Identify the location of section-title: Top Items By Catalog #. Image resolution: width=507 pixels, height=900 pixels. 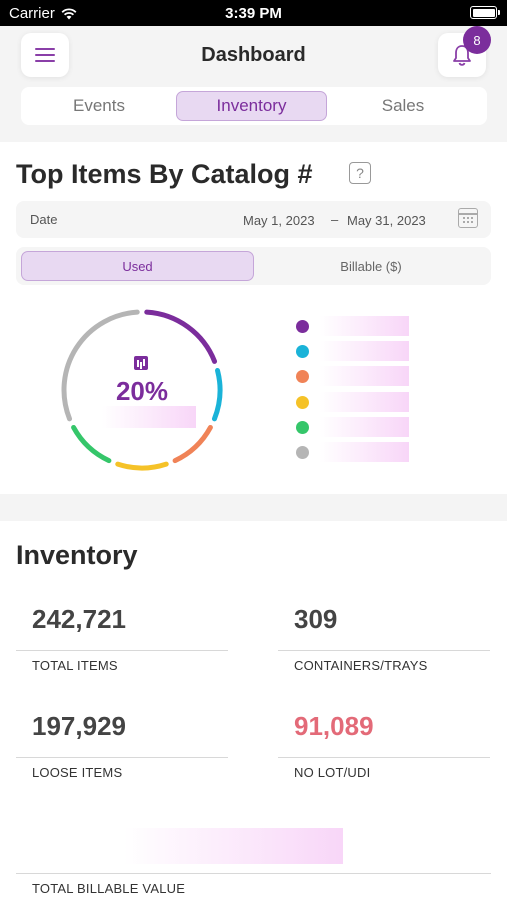
(164, 174).